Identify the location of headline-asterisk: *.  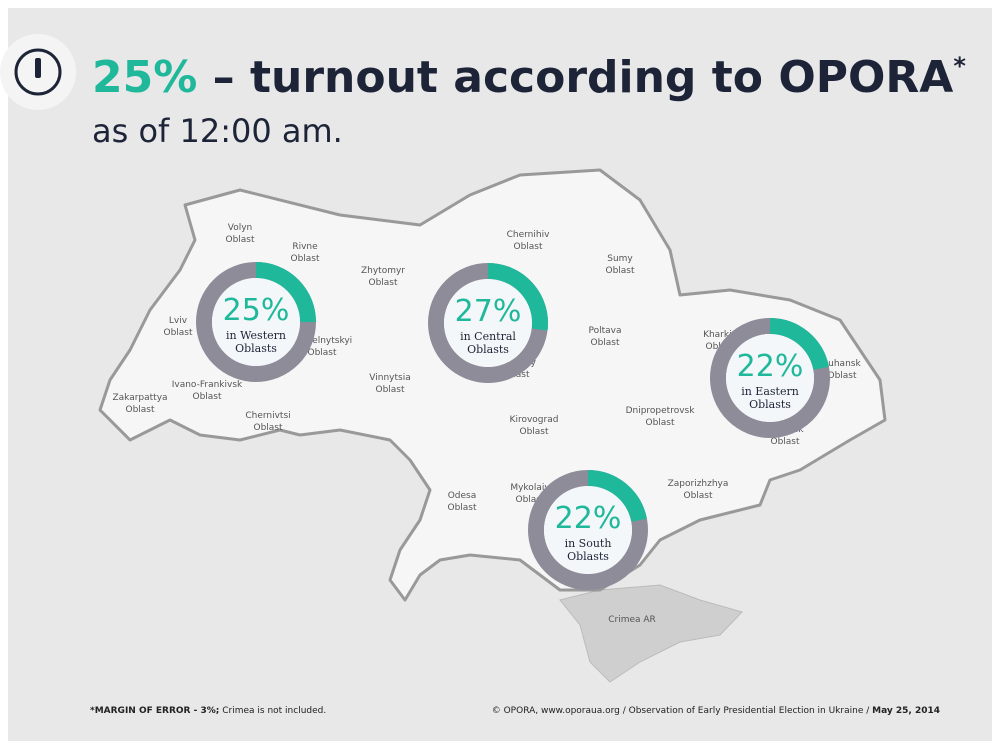
(959, 66).